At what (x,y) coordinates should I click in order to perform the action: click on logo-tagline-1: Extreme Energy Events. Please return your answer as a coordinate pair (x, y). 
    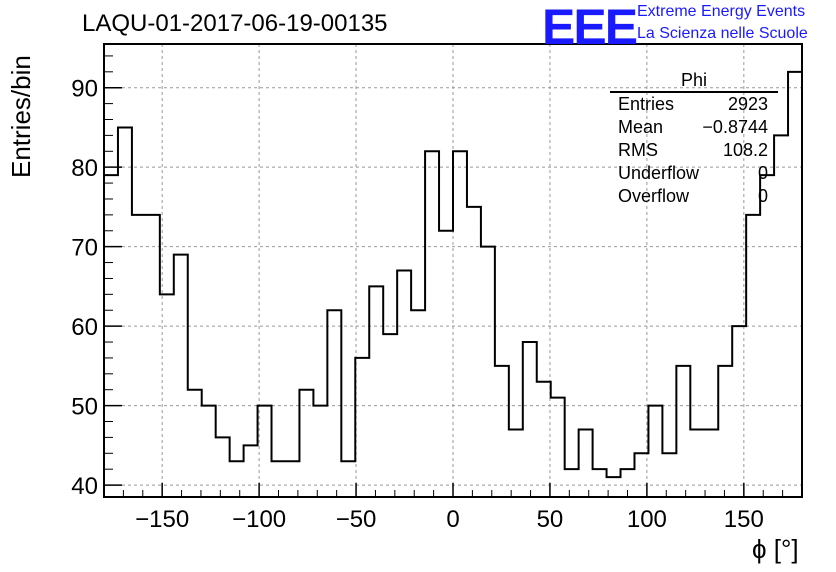
    Looking at the image, I should click on (721, 11).